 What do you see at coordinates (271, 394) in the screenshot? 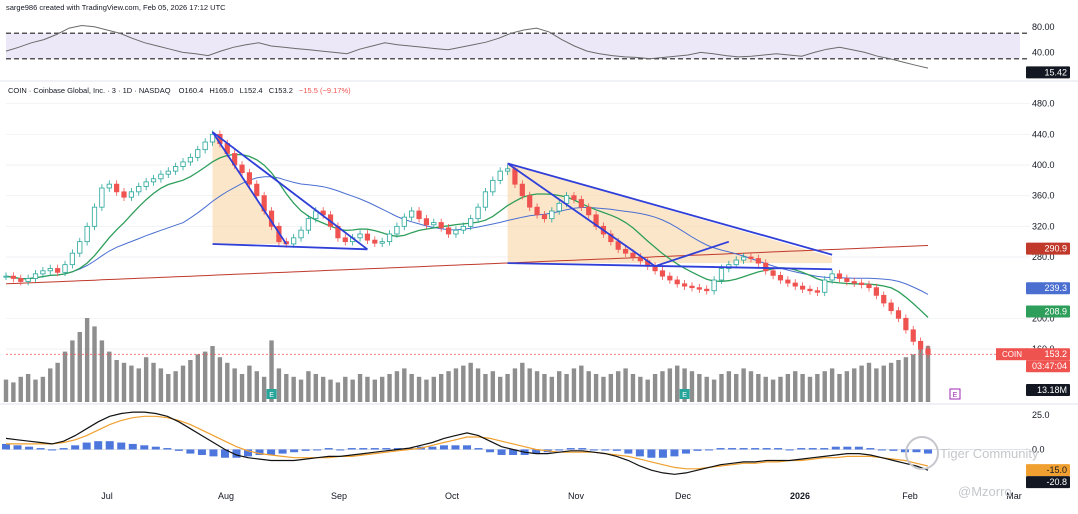
I see `event-marker` at bounding box center [271, 394].